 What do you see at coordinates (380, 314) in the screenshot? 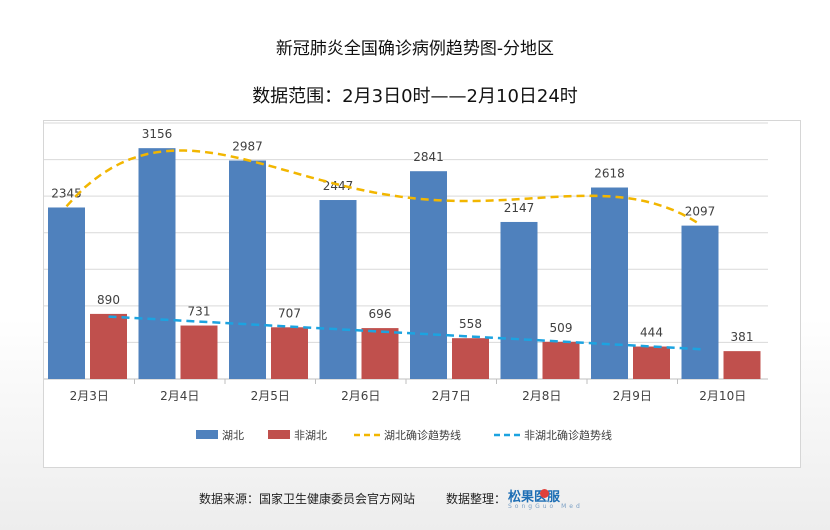
I see `data-label-non-hubei: 696` at bounding box center [380, 314].